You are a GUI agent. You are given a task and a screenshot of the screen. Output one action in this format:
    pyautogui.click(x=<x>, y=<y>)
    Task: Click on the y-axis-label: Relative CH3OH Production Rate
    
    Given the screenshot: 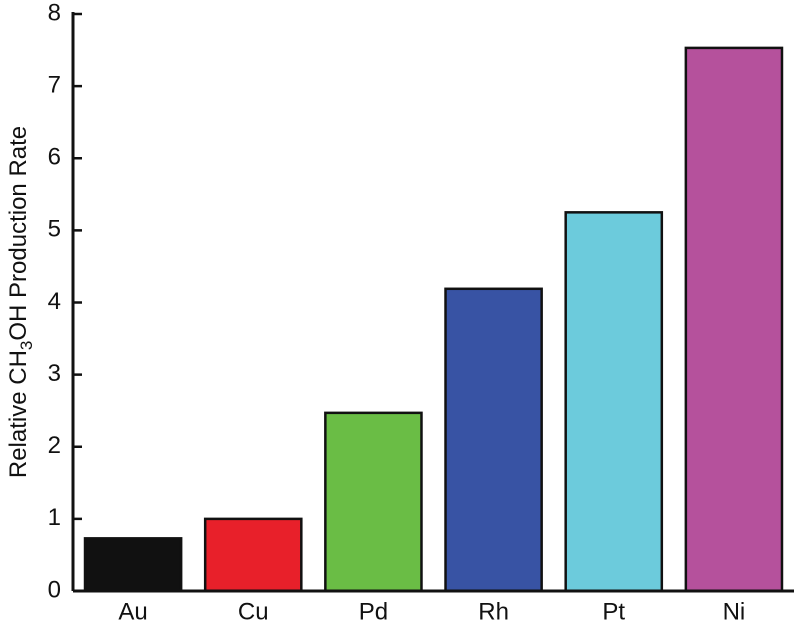 What is the action you would take?
    pyautogui.click(x=20, y=302)
    